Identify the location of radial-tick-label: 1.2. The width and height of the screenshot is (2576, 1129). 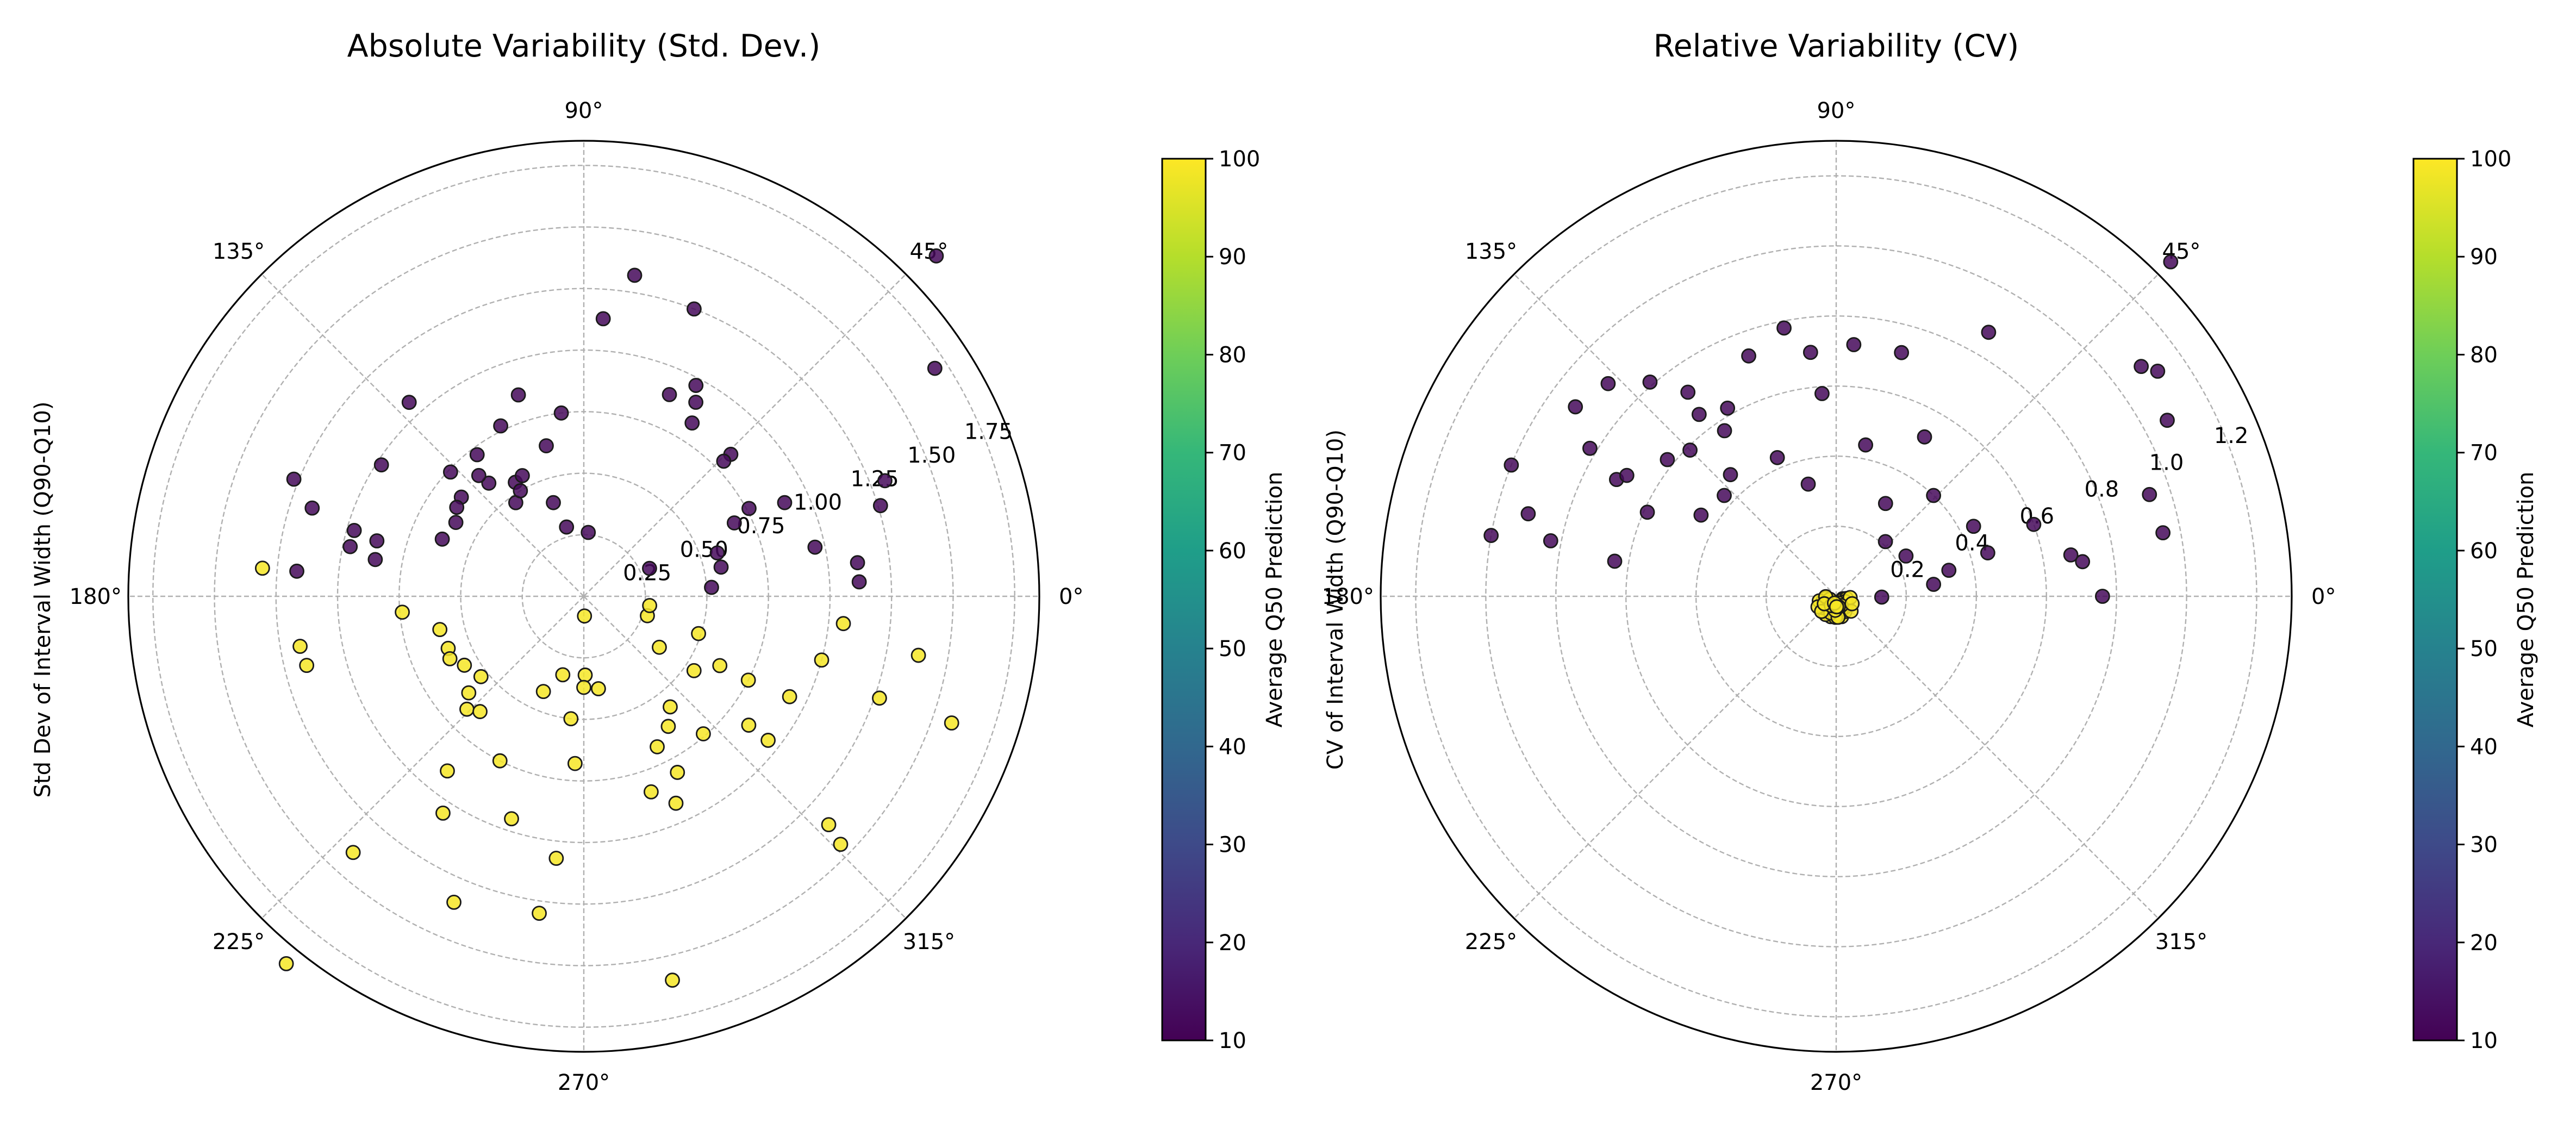
(2232, 435).